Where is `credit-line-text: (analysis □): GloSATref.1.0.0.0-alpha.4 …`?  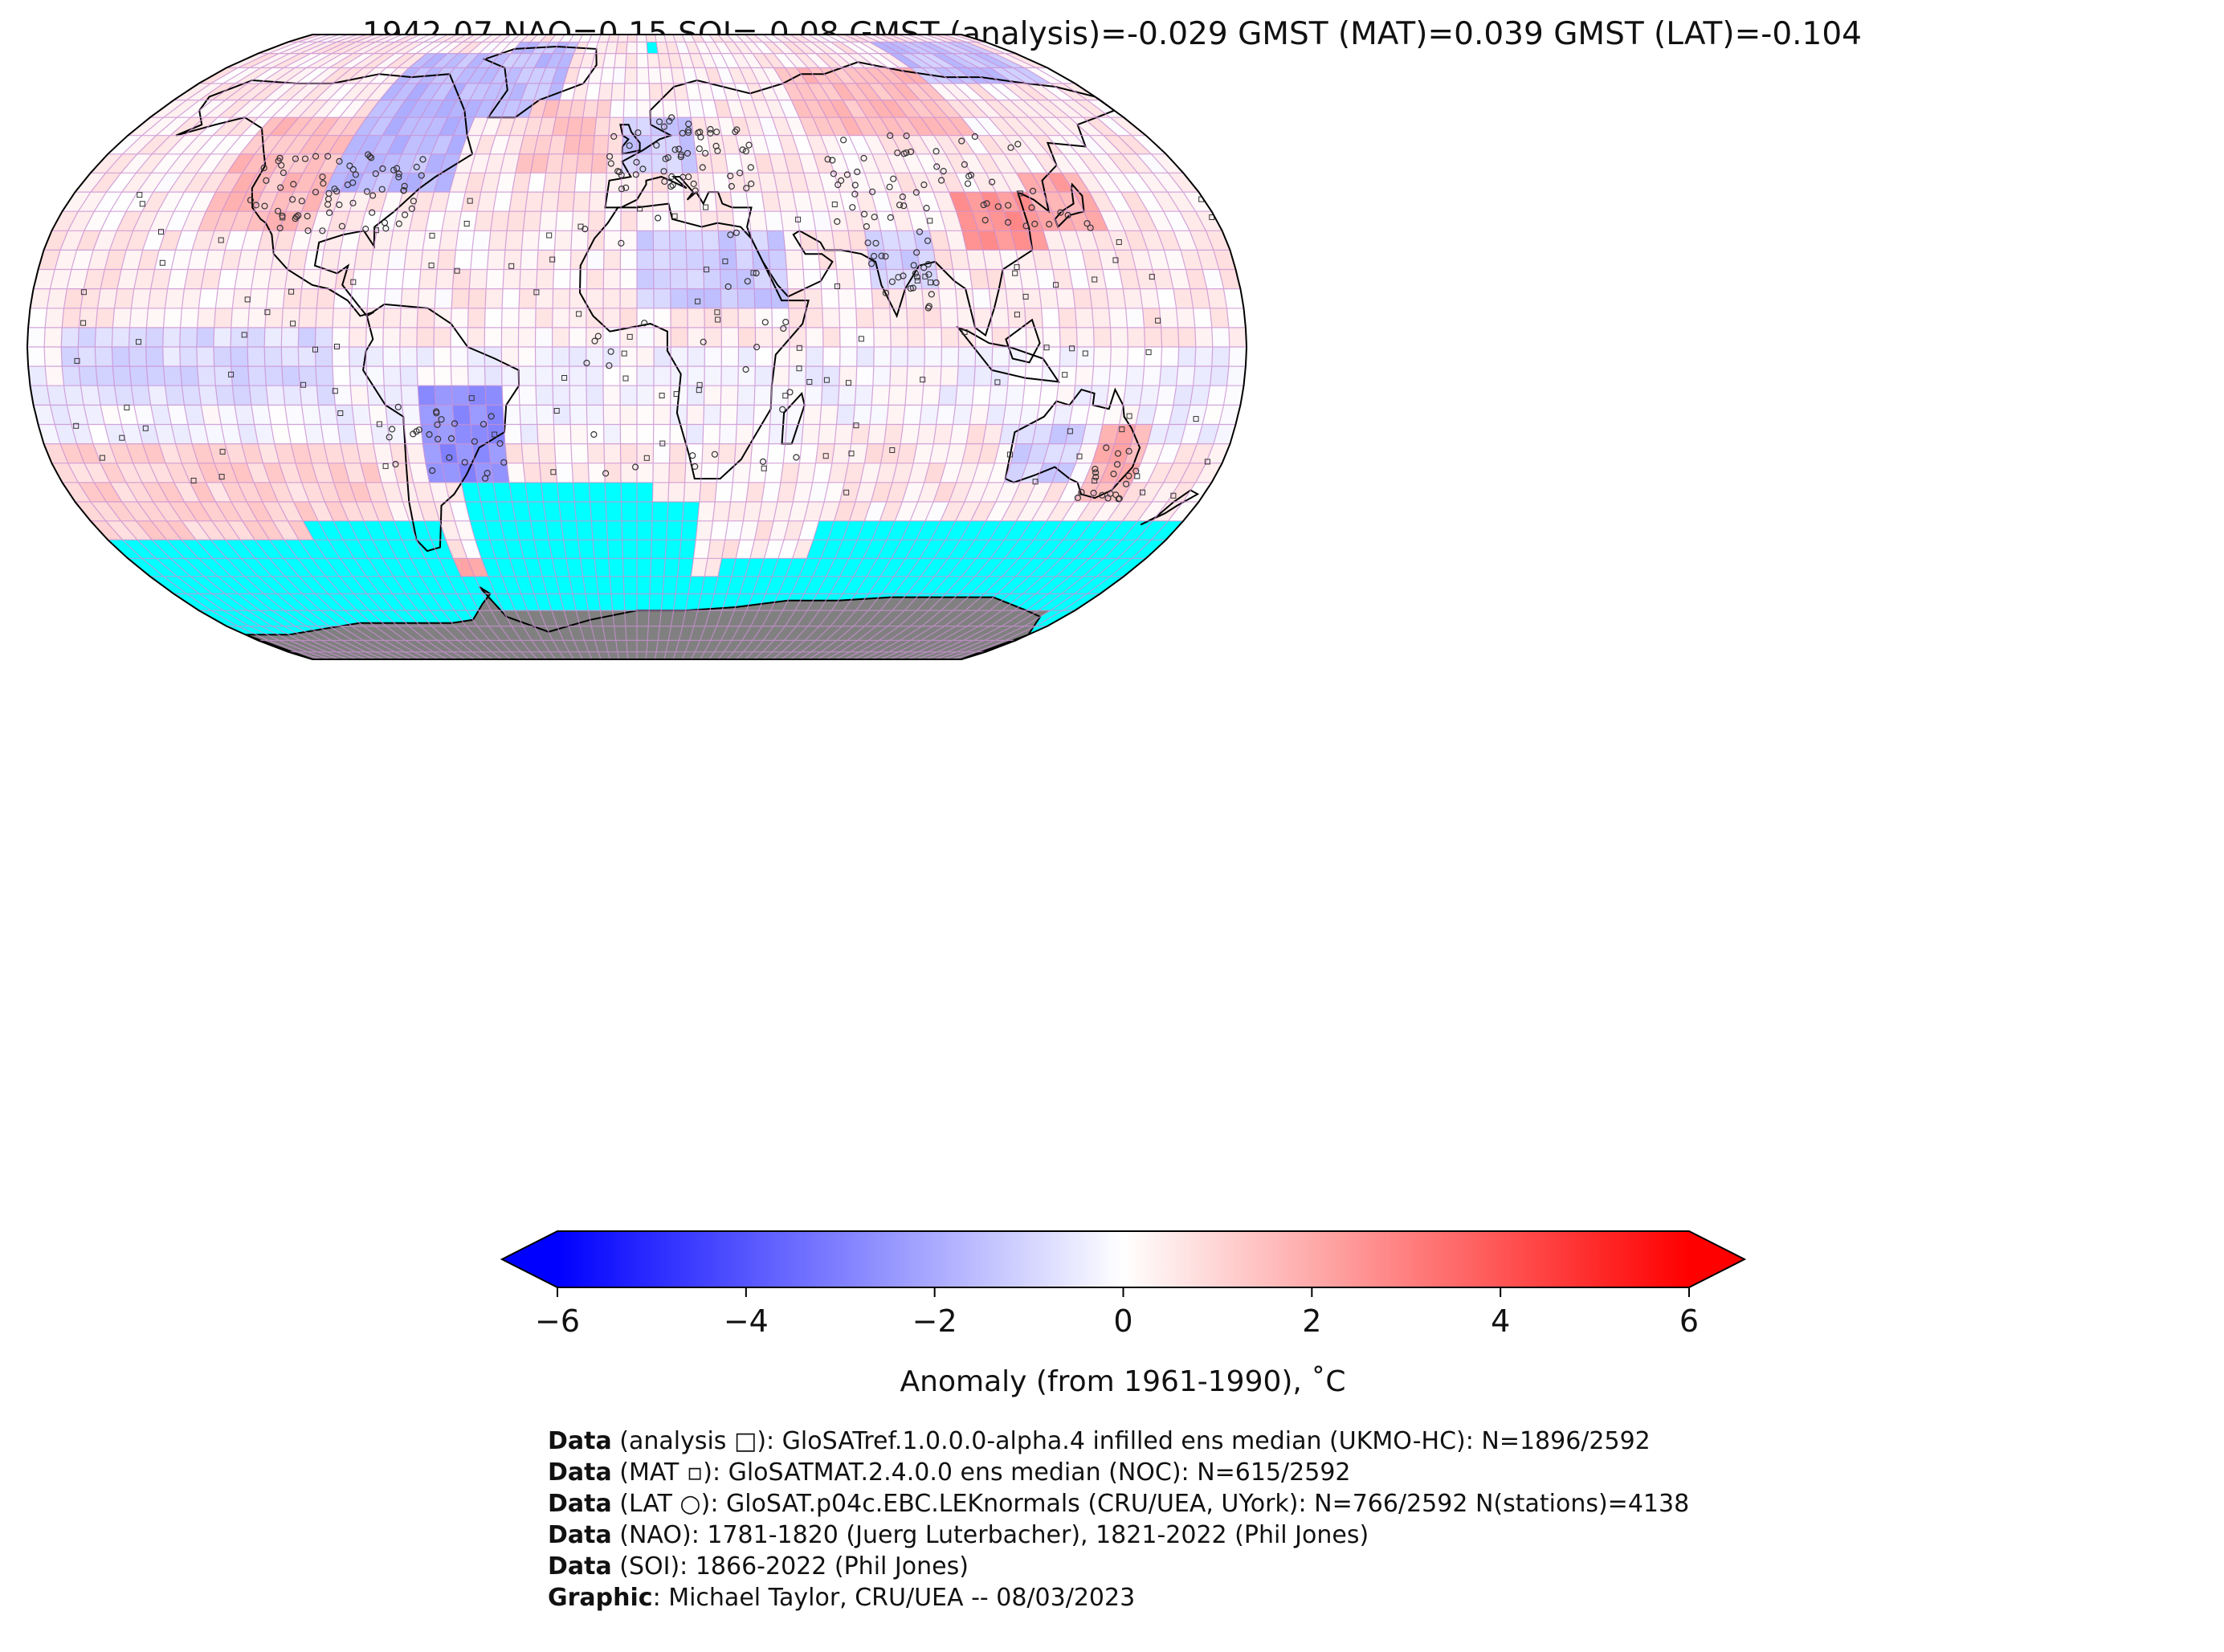 credit-line-text: (analysis □): GloSATref.1.0.0.0-alpha.4 … is located at coordinates (1131, 1441).